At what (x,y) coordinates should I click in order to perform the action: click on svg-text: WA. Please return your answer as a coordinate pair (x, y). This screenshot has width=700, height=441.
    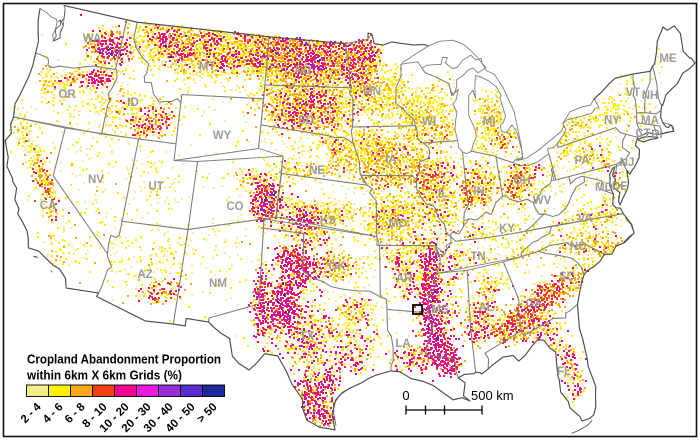
    Looking at the image, I should click on (92, 39).